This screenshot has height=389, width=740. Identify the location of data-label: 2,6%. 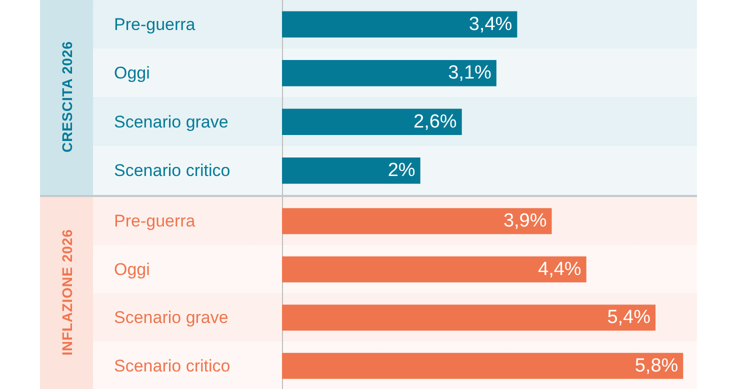
(435, 121).